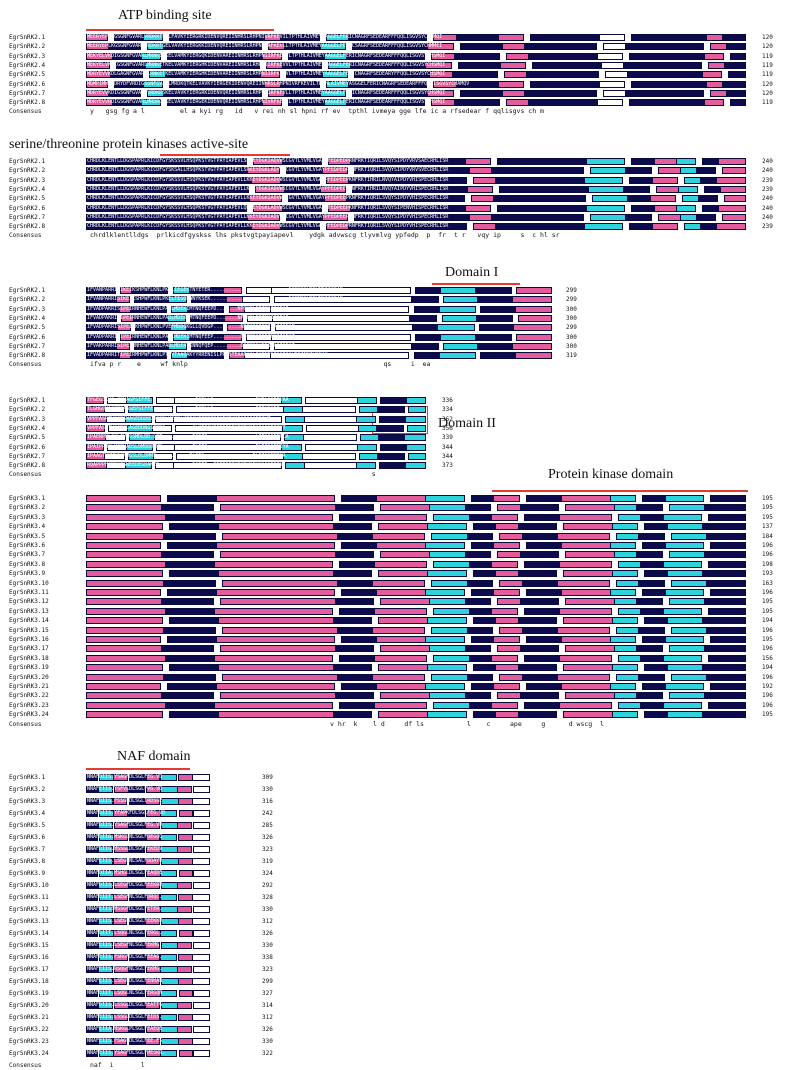 The width and height of the screenshot is (791, 1070). I want to click on sequence-residues: NNAFDIIS.LSEGFDLSGLFEEKRR, so click(125, 885).